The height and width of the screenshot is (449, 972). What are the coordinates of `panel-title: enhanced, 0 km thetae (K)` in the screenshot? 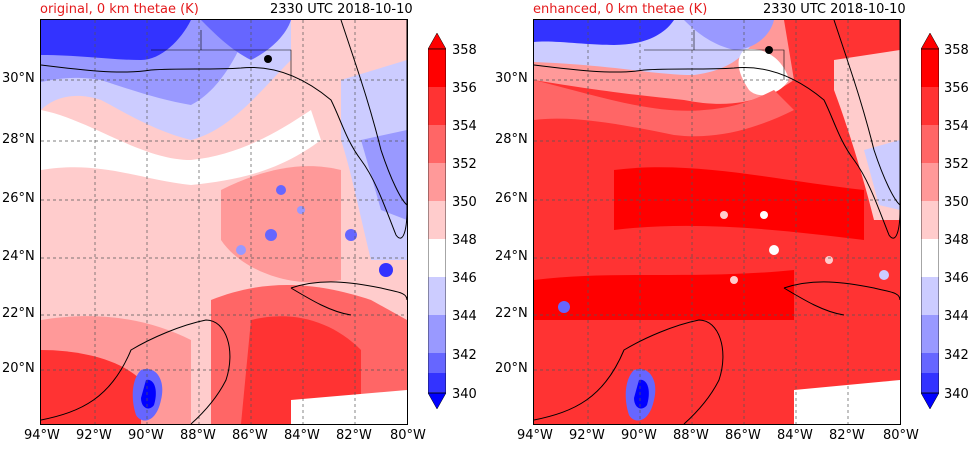 It's located at (620, 9).